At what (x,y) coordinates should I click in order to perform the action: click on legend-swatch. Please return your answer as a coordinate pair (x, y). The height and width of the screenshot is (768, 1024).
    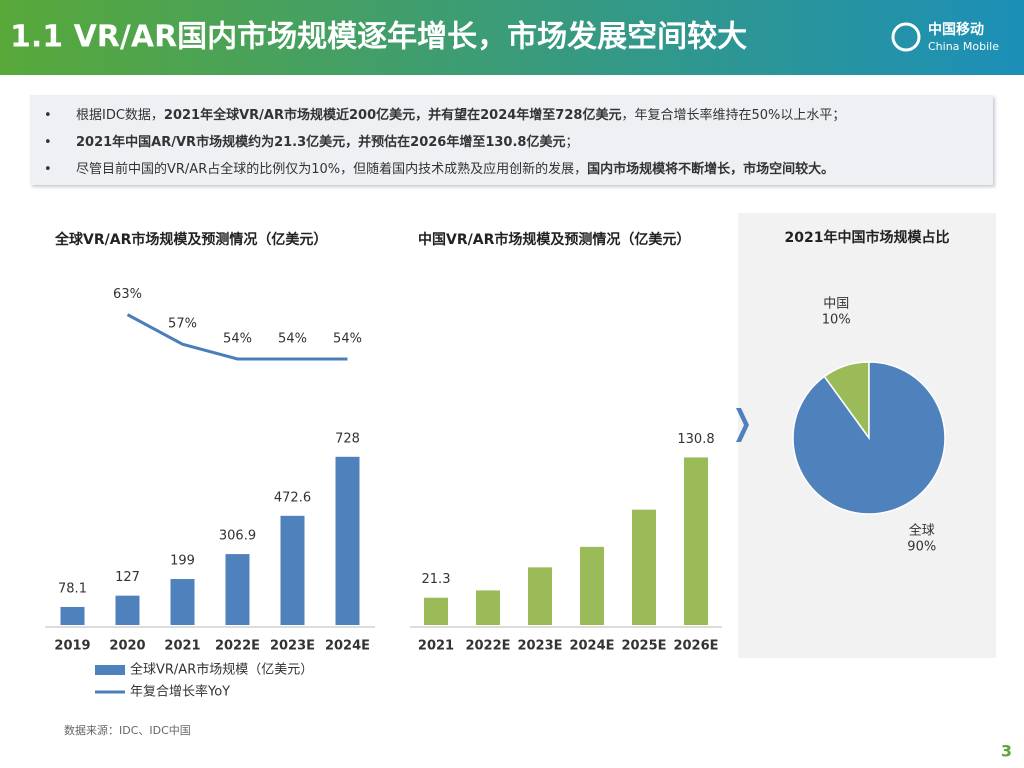
    Looking at the image, I should click on (110, 670).